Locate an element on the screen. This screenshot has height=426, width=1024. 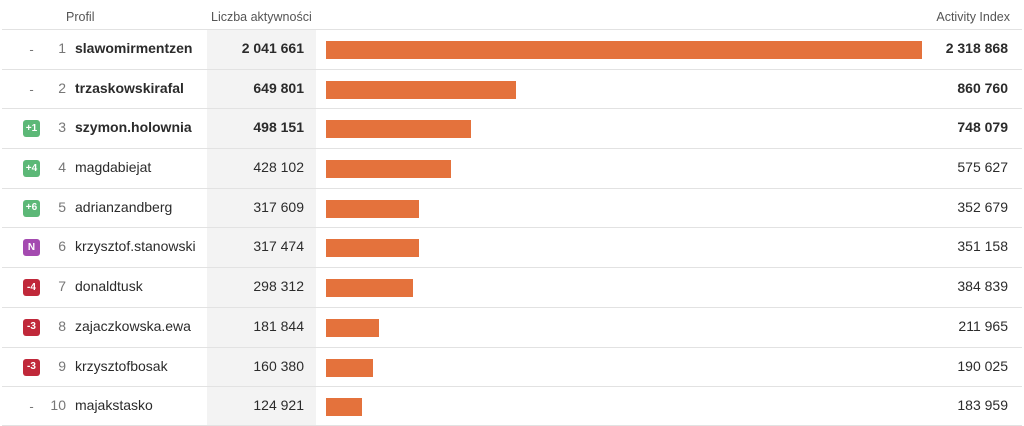
activity-count: 2 041 661 is located at coordinates (272, 48).